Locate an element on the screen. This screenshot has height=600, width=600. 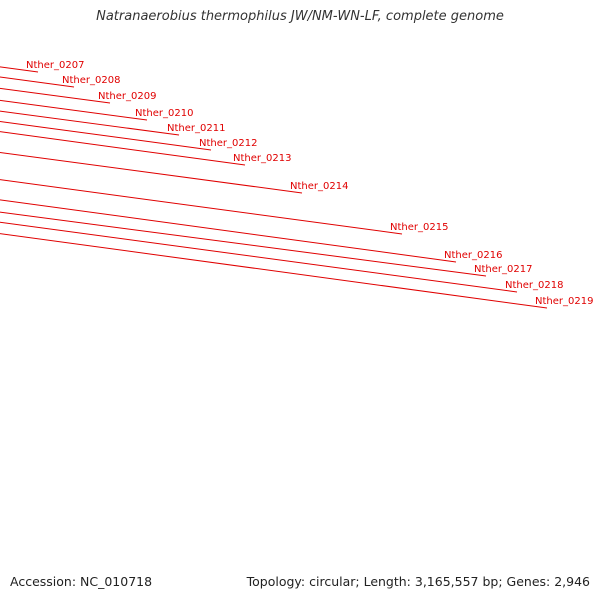
gene-label: Nther_0211 is located at coordinates (196, 128).